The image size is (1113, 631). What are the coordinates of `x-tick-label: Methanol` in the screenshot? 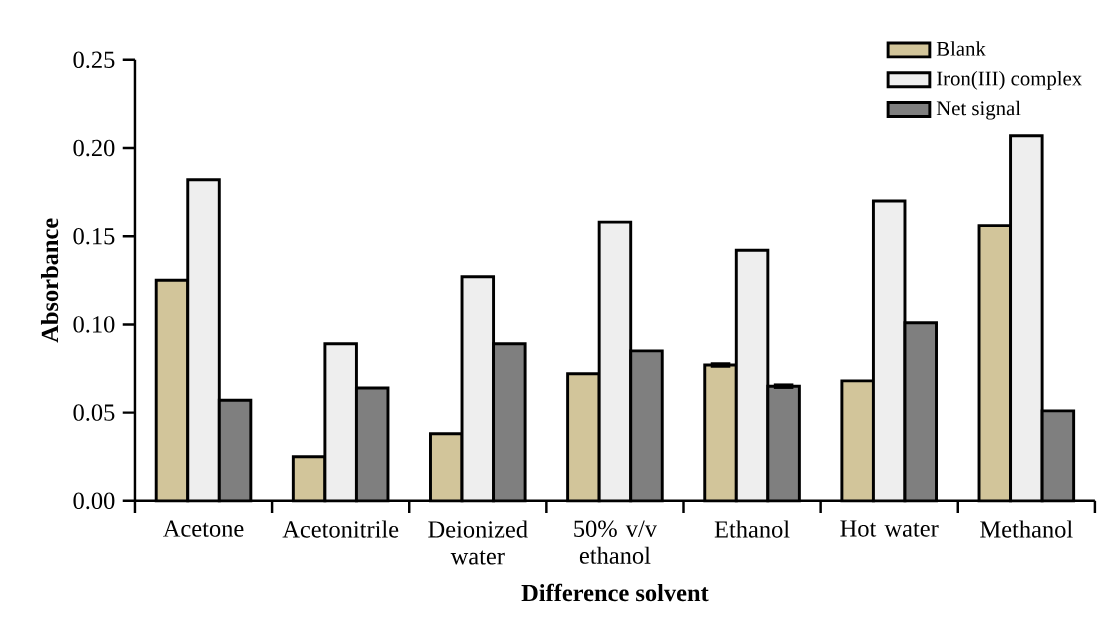 It's located at (1026, 529).